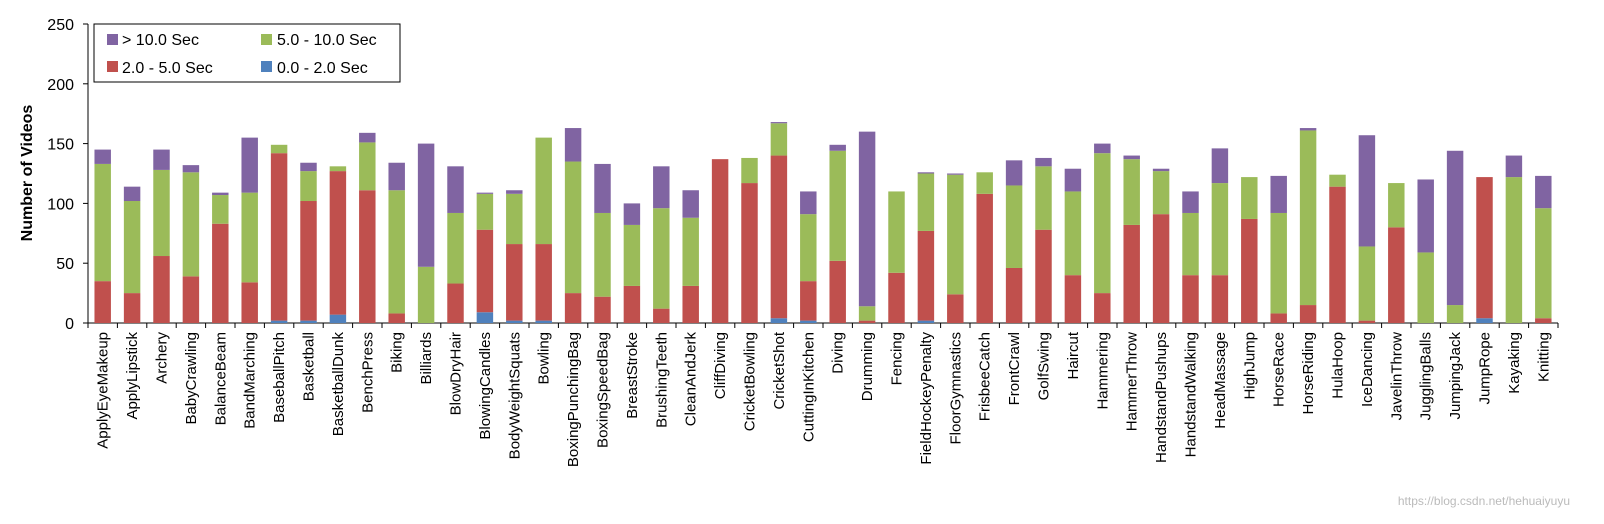  I want to click on x-tick-label: Archery, so click(162, 358).